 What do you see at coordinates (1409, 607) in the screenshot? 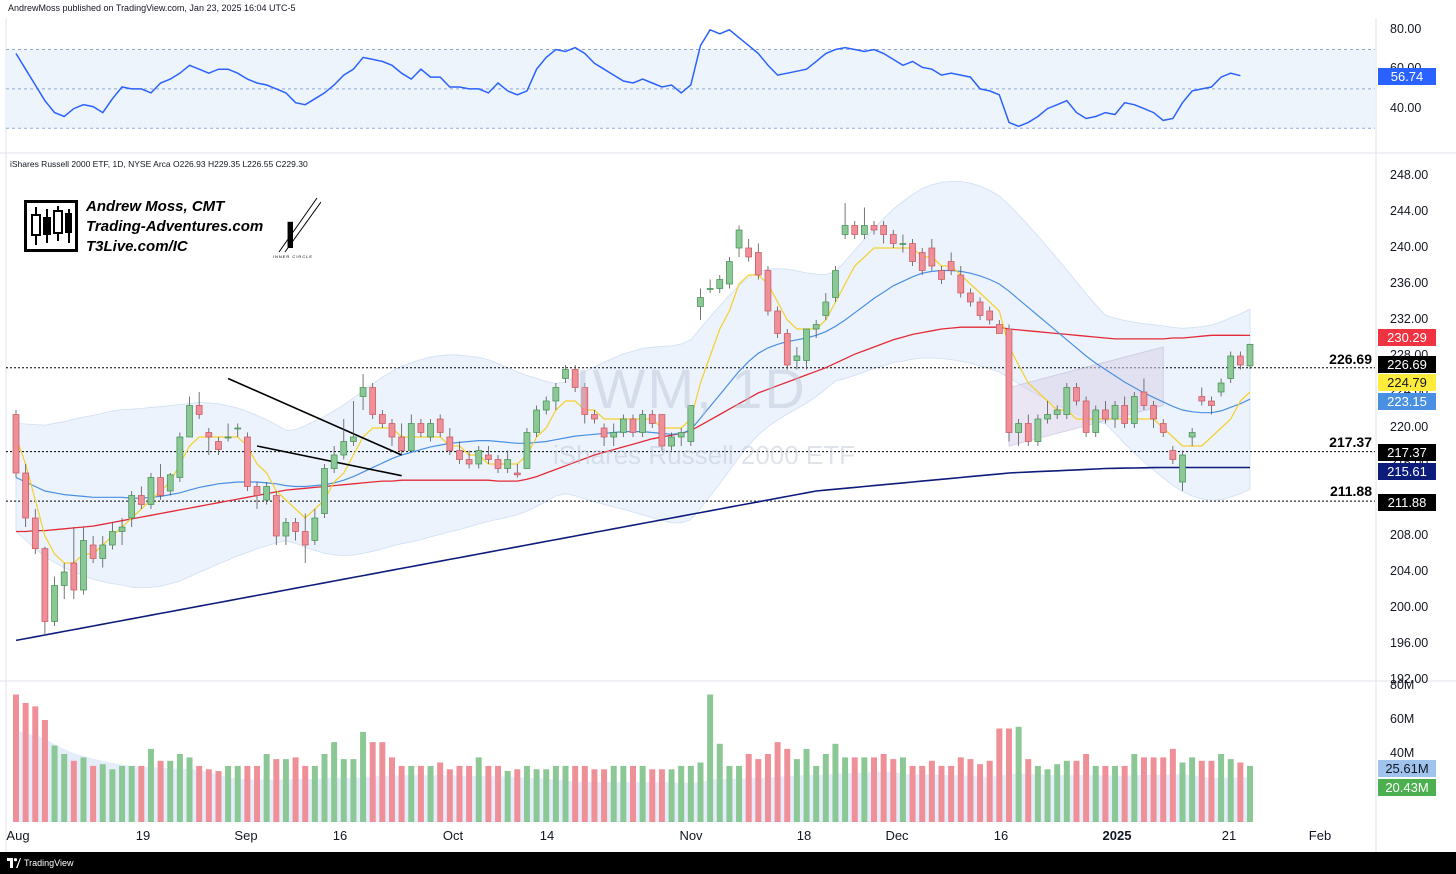
I see `price-tick-label: 200.00` at bounding box center [1409, 607].